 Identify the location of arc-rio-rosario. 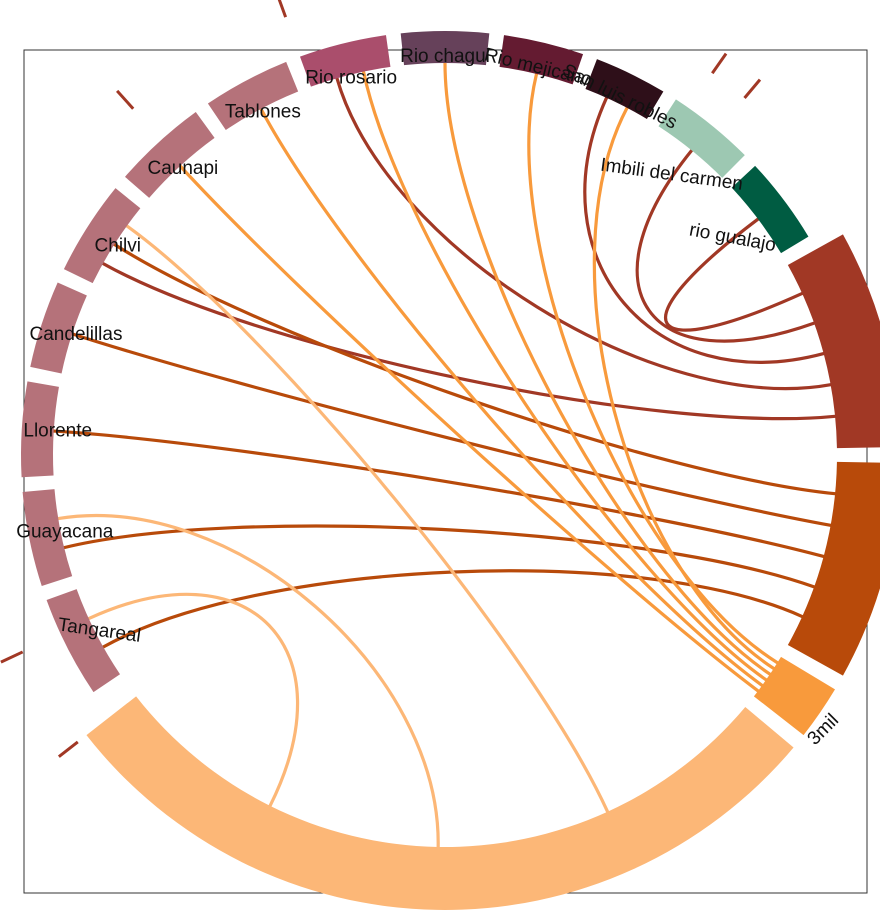
(345, 61).